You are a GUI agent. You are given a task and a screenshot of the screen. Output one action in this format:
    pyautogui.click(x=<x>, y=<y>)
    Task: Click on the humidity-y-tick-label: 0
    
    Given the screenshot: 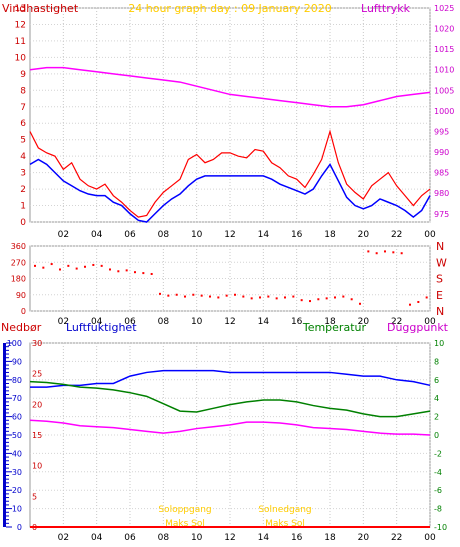 What is the action you would take?
    pyautogui.click(x=19, y=527)
    